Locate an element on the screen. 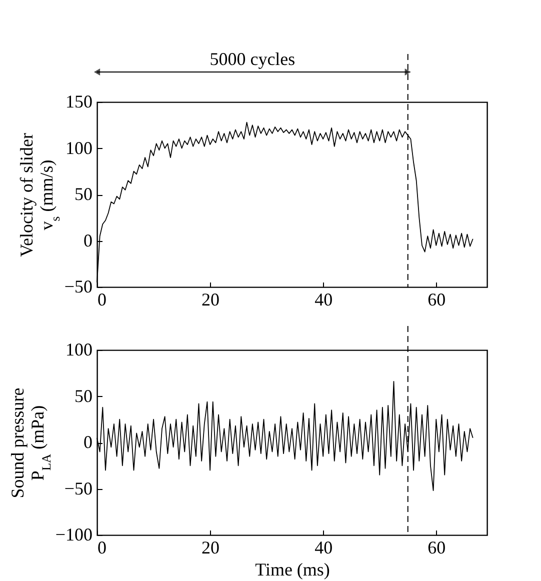 This screenshot has height=581, width=541. y-tick-label: 150 is located at coordinates (79, 102).